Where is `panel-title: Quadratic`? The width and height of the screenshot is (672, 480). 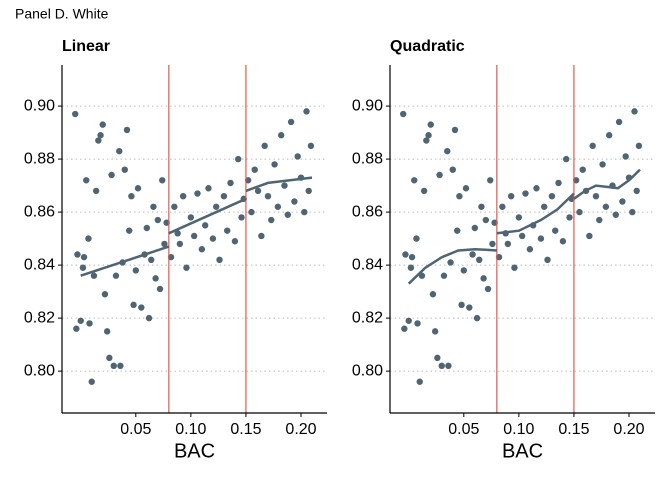 panel-title: Quadratic is located at coordinates (427, 46).